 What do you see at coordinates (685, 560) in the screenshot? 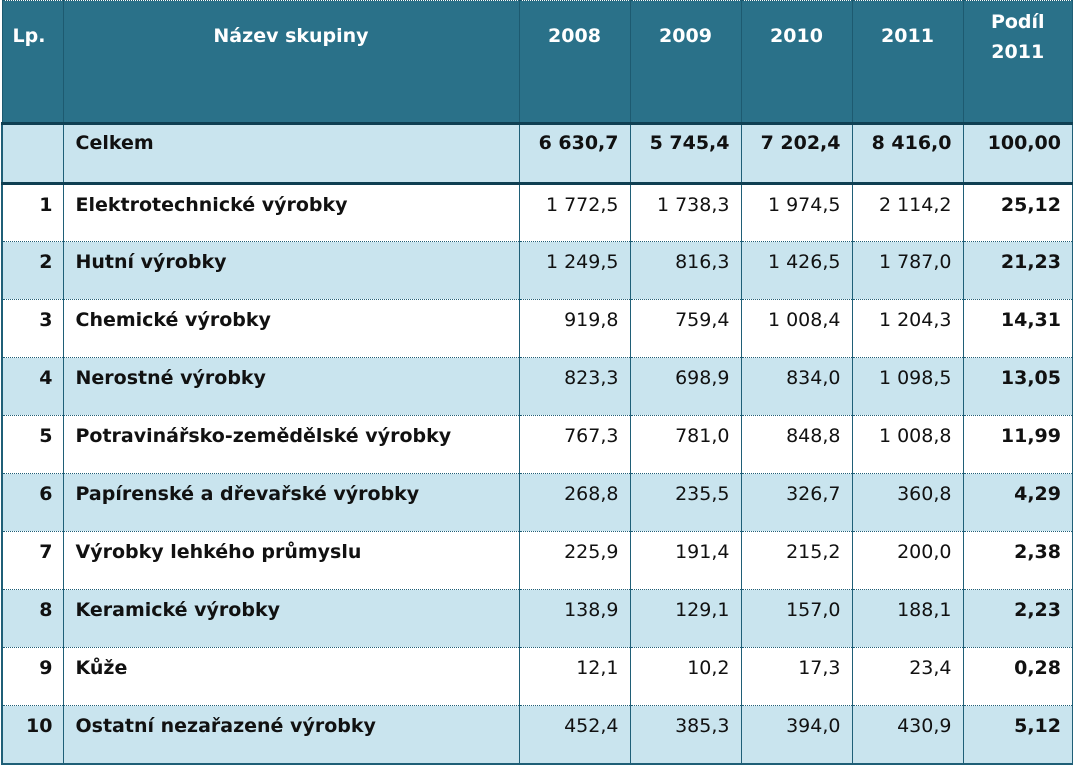
I see `row-value-2009: 191,4` at bounding box center [685, 560].